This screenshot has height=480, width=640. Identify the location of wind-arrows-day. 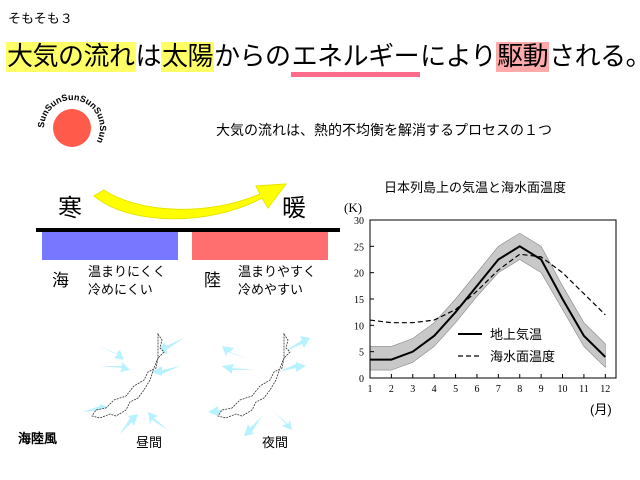
(133, 386).